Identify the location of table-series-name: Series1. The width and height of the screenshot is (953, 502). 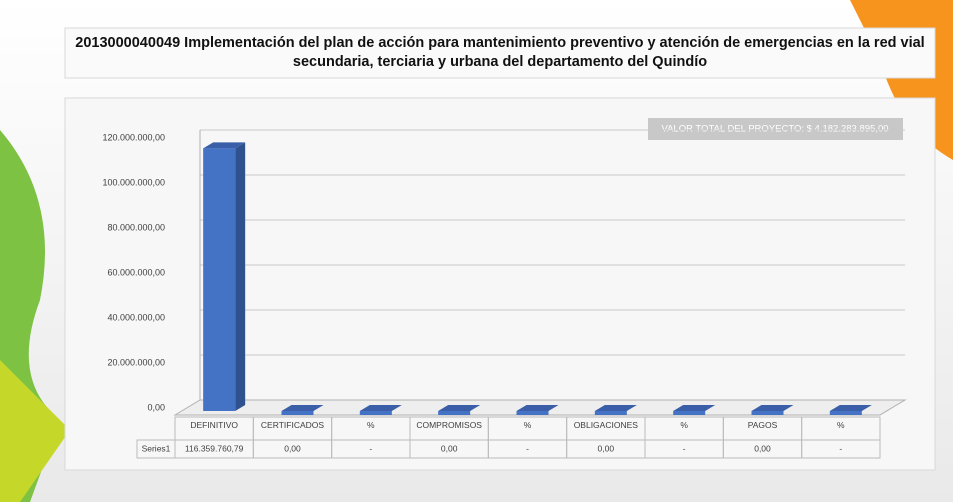
(156, 448).